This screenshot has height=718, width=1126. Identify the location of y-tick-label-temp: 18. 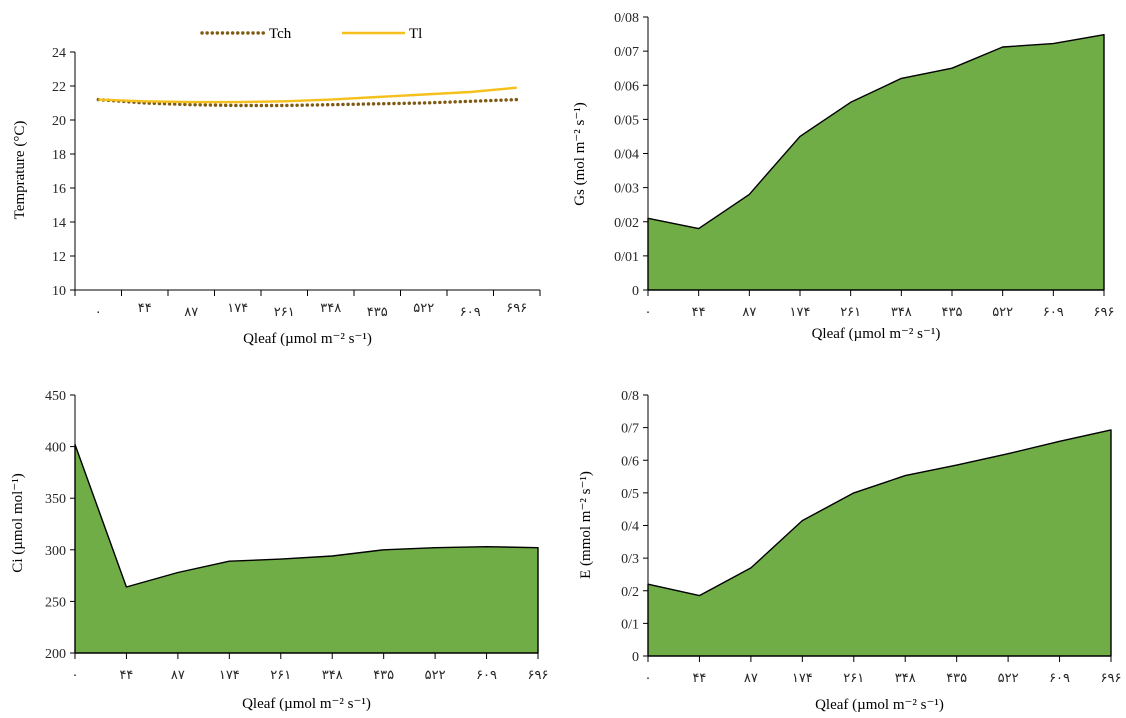
(59, 155).